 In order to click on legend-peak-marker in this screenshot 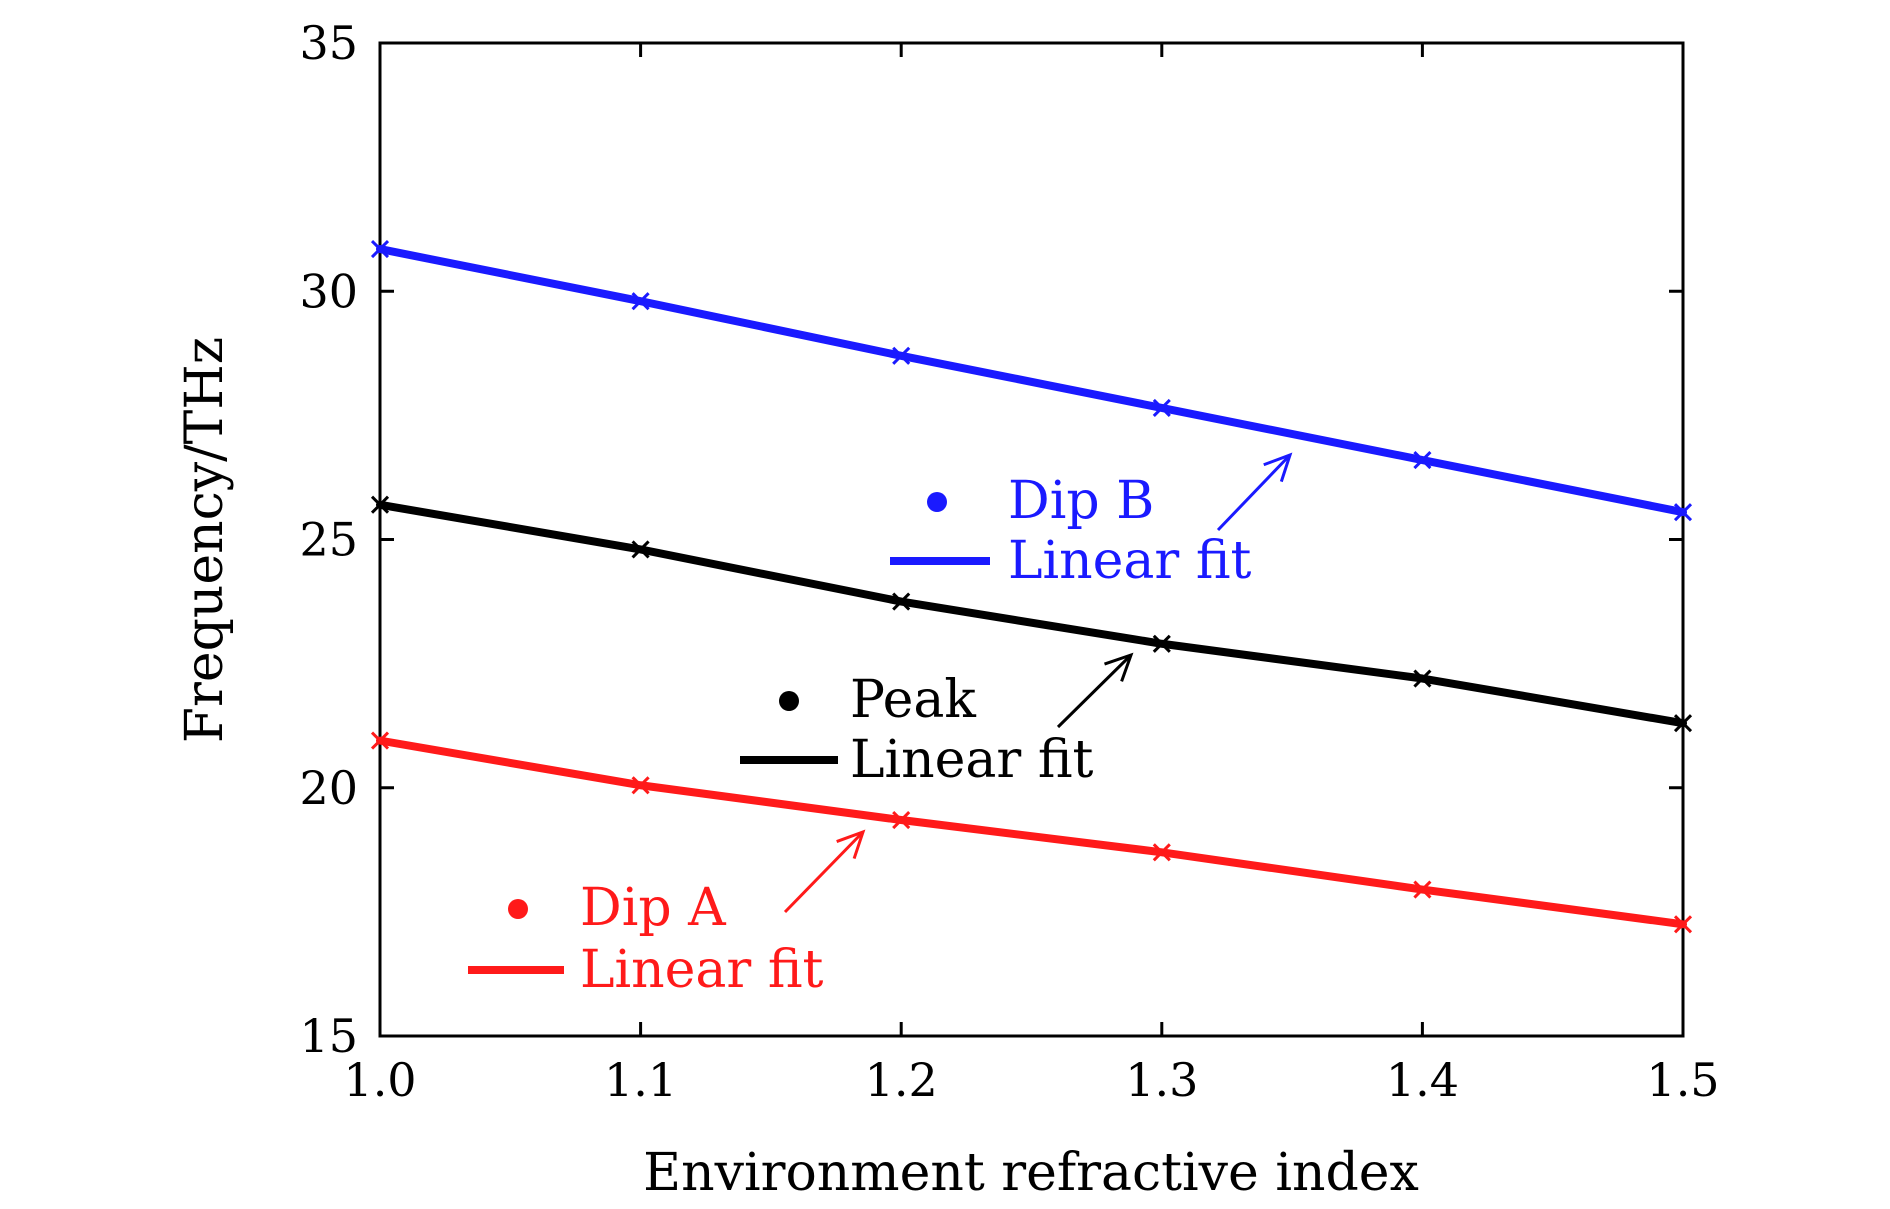, I will do `click(789, 701)`.